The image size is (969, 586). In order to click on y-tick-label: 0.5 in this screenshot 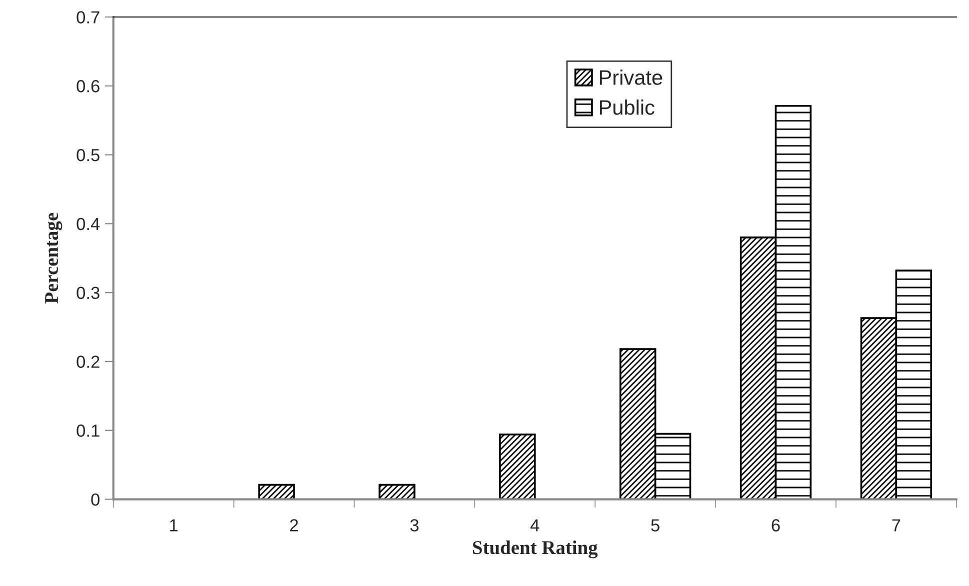, I will do `click(88, 155)`.